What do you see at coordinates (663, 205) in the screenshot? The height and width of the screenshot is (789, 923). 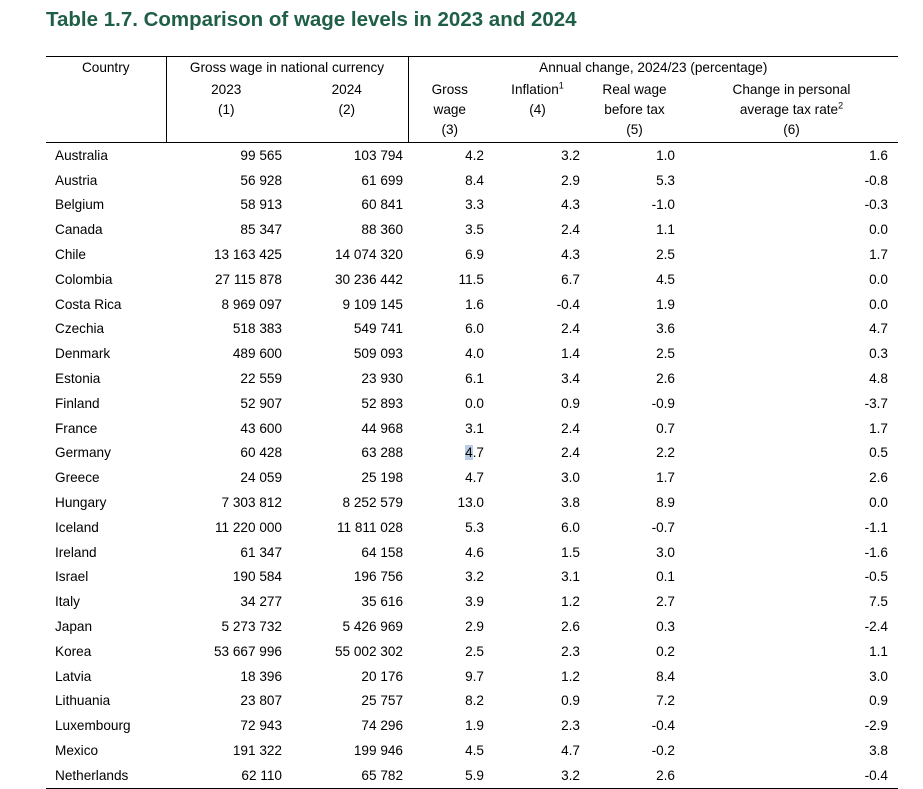 I see `cell-real-wage-change: -1.0` at bounding box center [663, 205].